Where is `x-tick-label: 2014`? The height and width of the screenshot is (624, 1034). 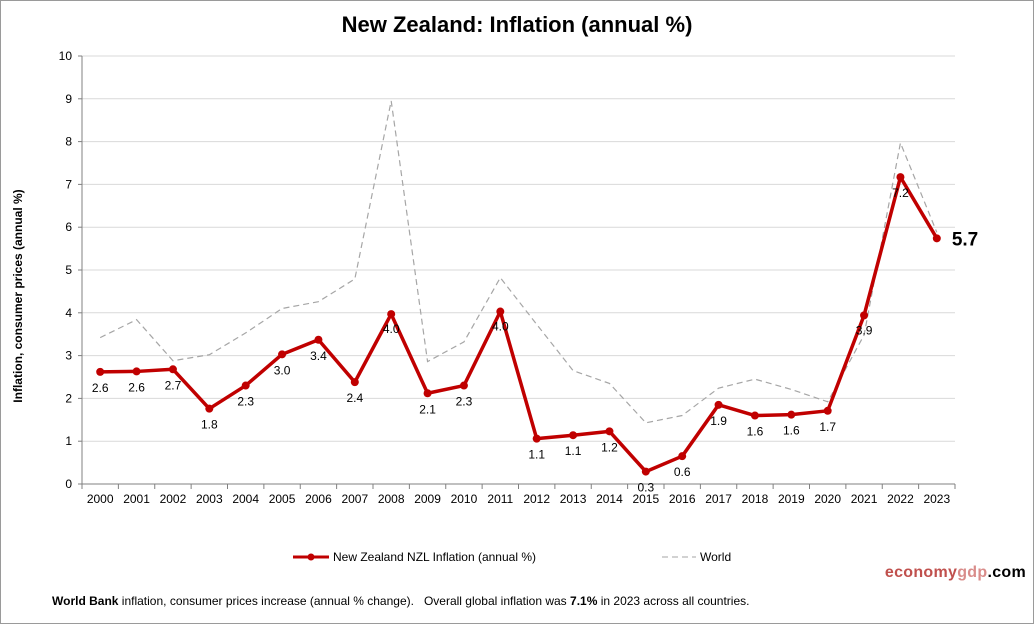 x-tick-label: 2014 is located at coordinates (609, 499).